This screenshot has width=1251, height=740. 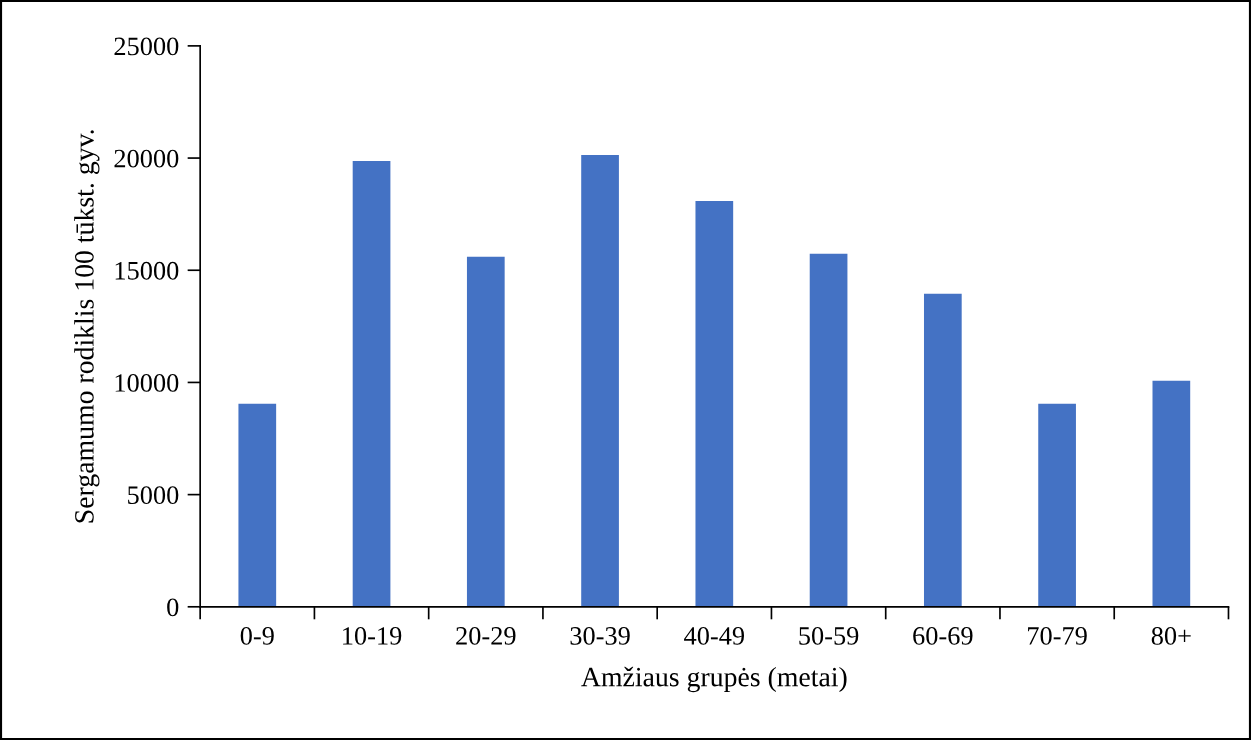 I want to click on y-tick-label: 10000, so click(x=147, y=383).